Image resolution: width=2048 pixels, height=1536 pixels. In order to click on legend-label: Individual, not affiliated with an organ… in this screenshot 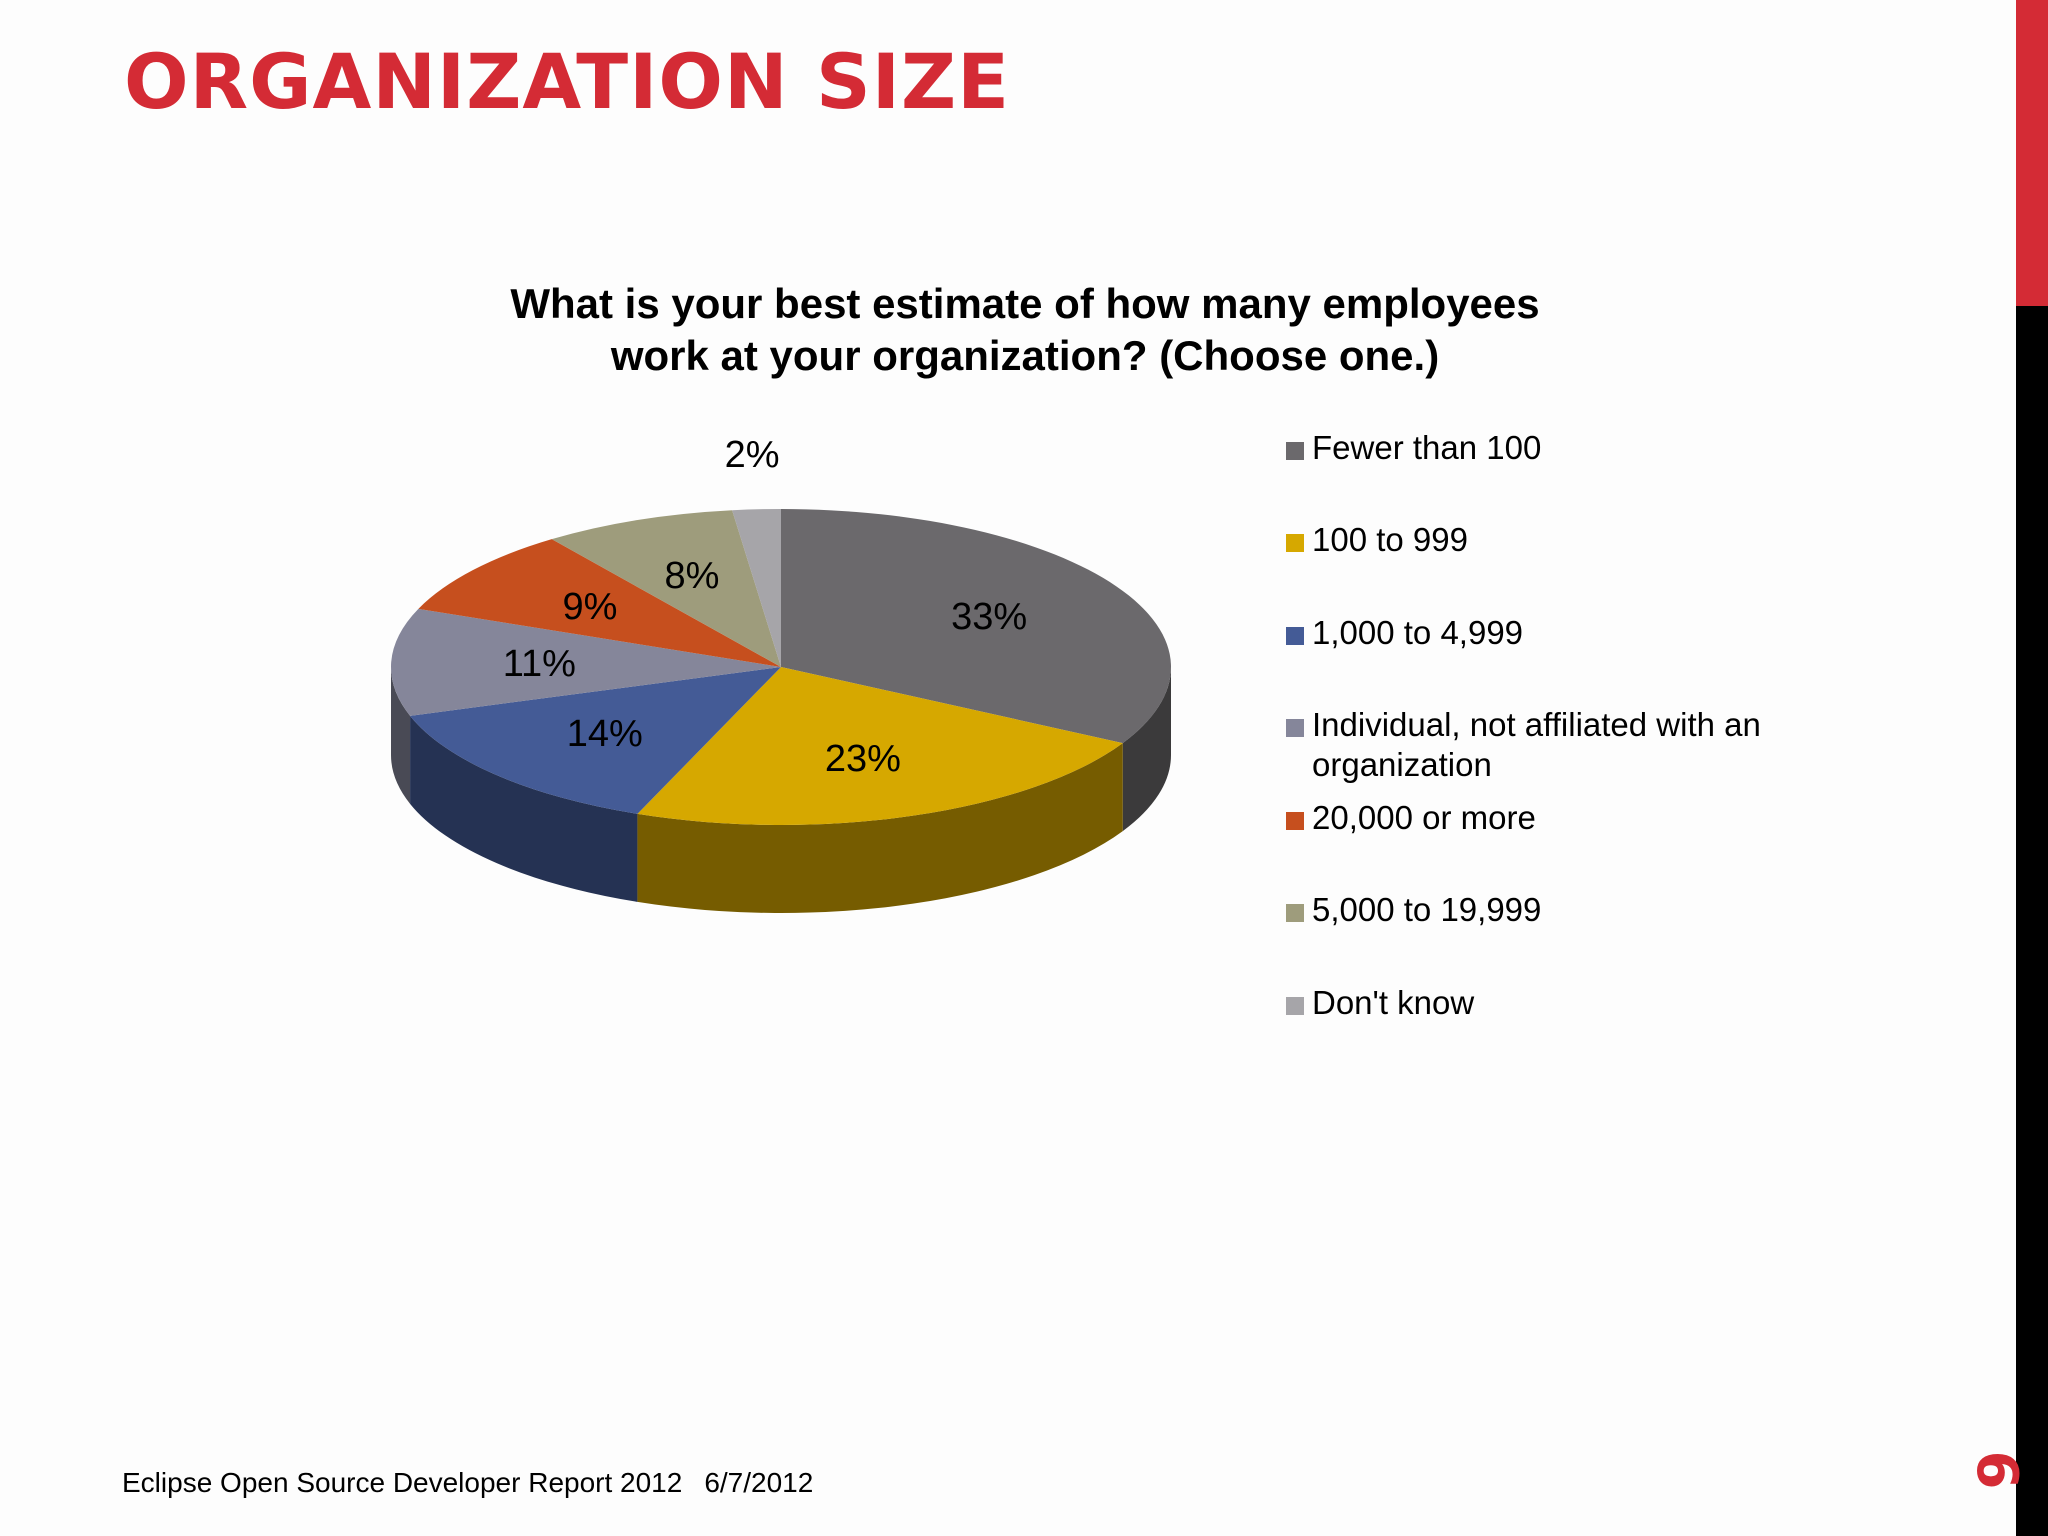, I will do `click(1536, 744)`.